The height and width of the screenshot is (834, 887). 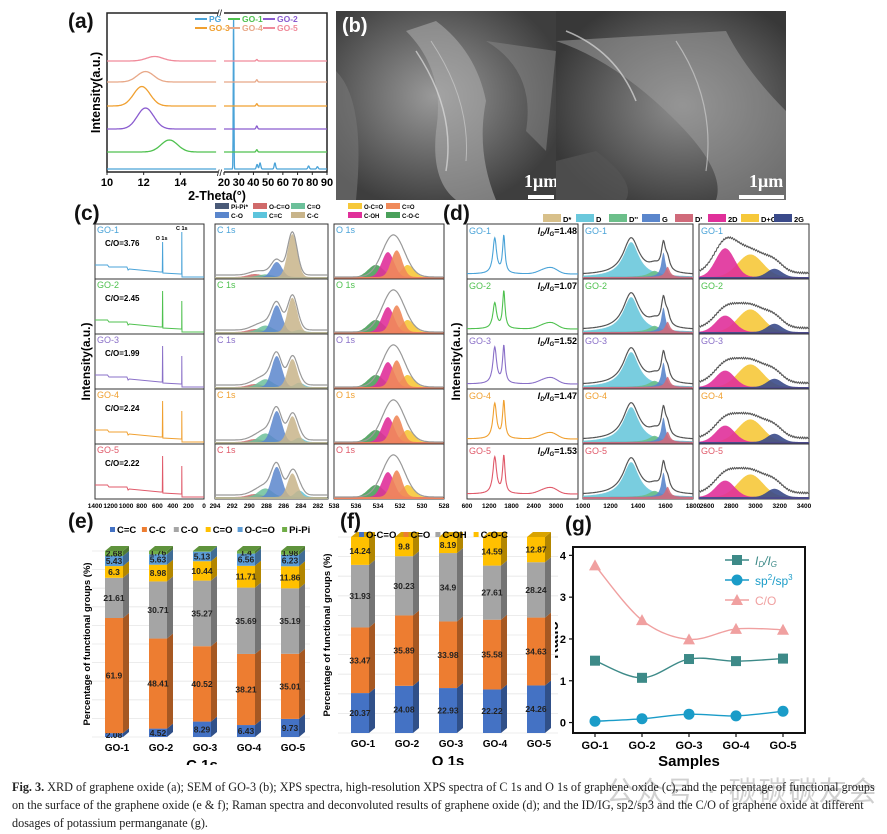 What do you see at coordinates (596, 341) in the screenshot?
I see `sample-label: GO-3` at bounding box center [596, 341].